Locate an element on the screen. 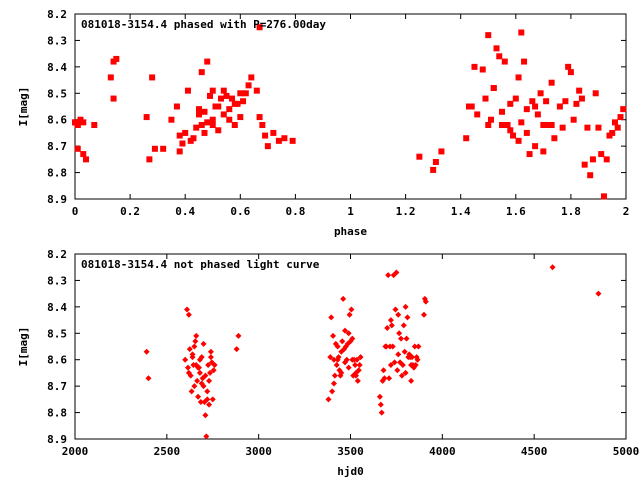  unphased-plot-x-axis-label: hjd0 is located at coordinates (350, 471).